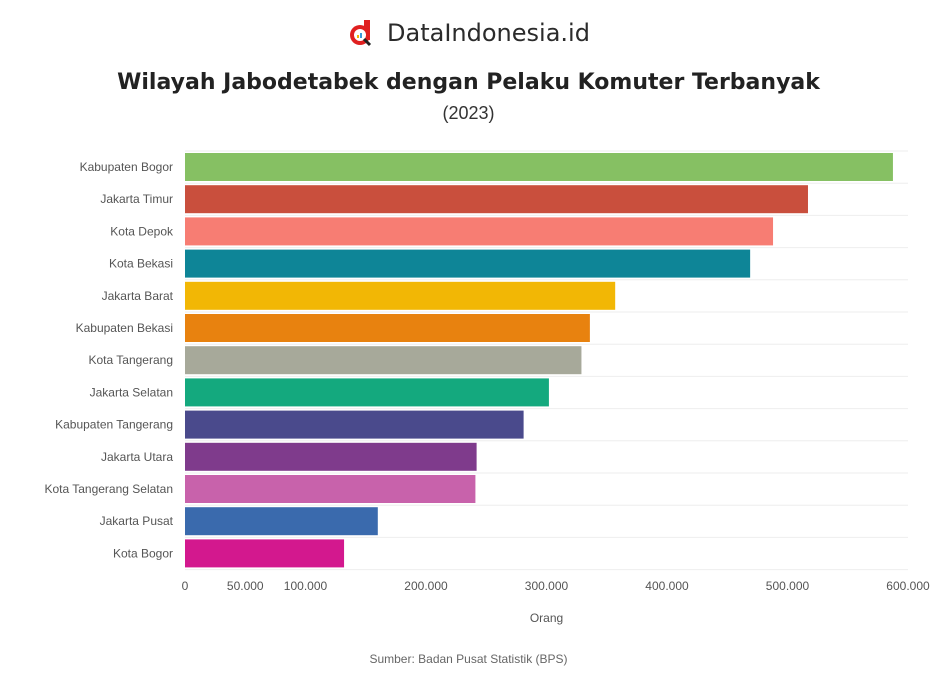 This screenshot has width=937, height=673. Describe the element at coordinates (539, 167) in the screenshot. I see `bar-kabupaten-bogor` at that location.